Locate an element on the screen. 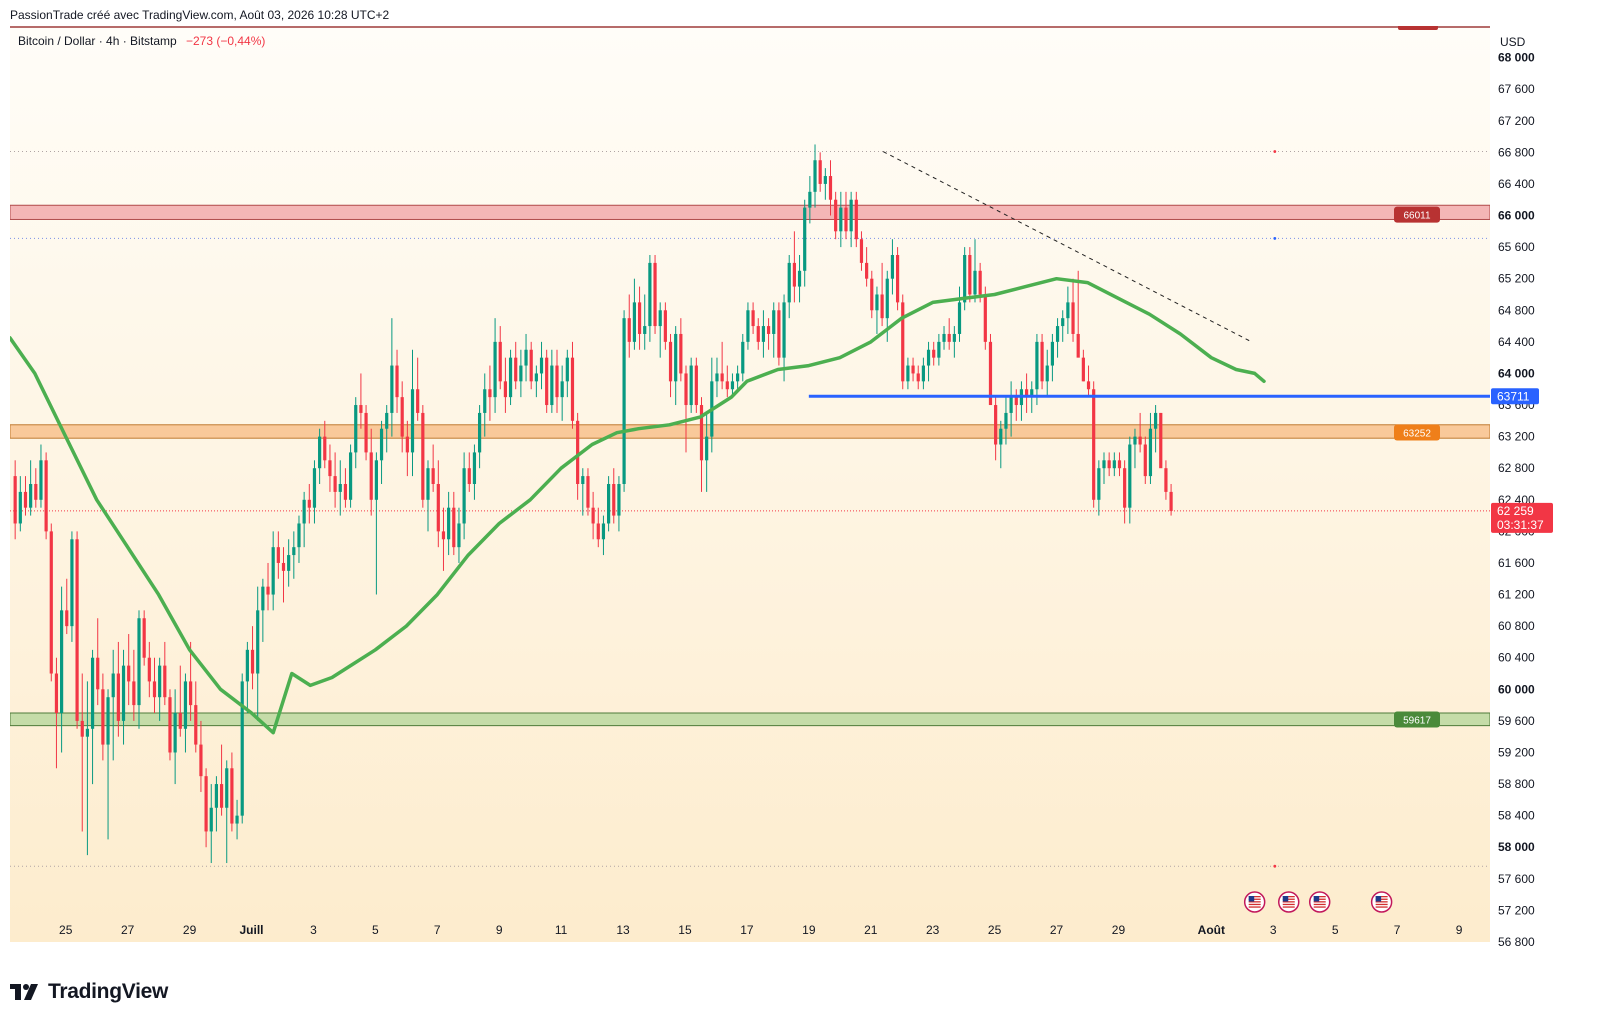 The image size is (1600, 1021). tradingview-logo-text: TradingView is located at coordinates (108, 991).